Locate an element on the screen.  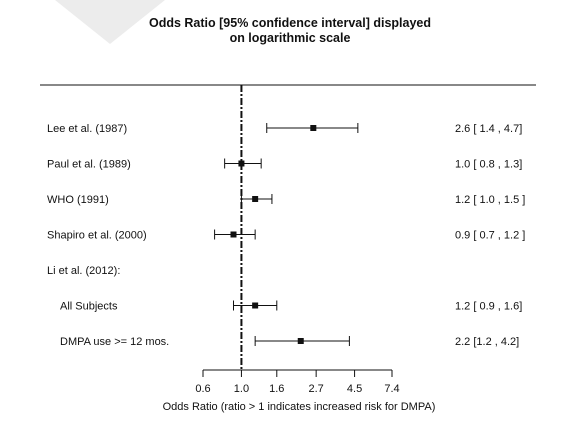
row-label: Li et al. (2012): is located at coordinates (83, 271).